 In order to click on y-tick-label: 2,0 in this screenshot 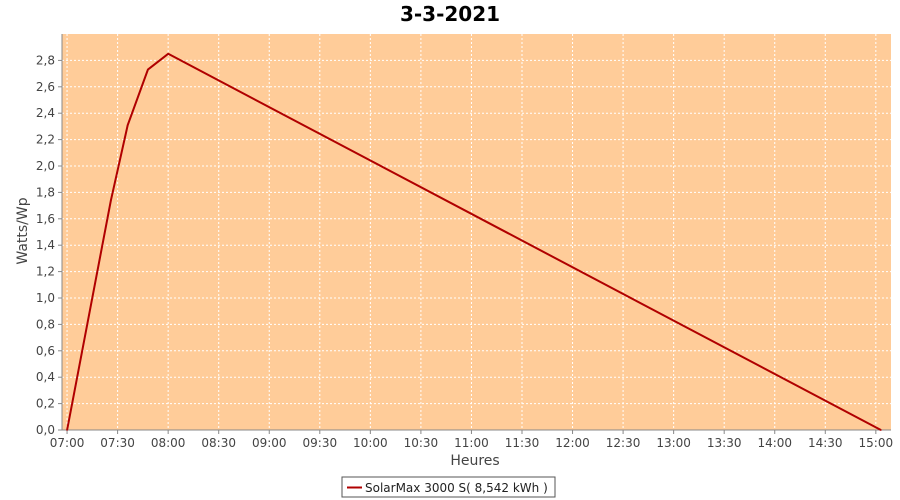, I will do `click(45, 166)`.